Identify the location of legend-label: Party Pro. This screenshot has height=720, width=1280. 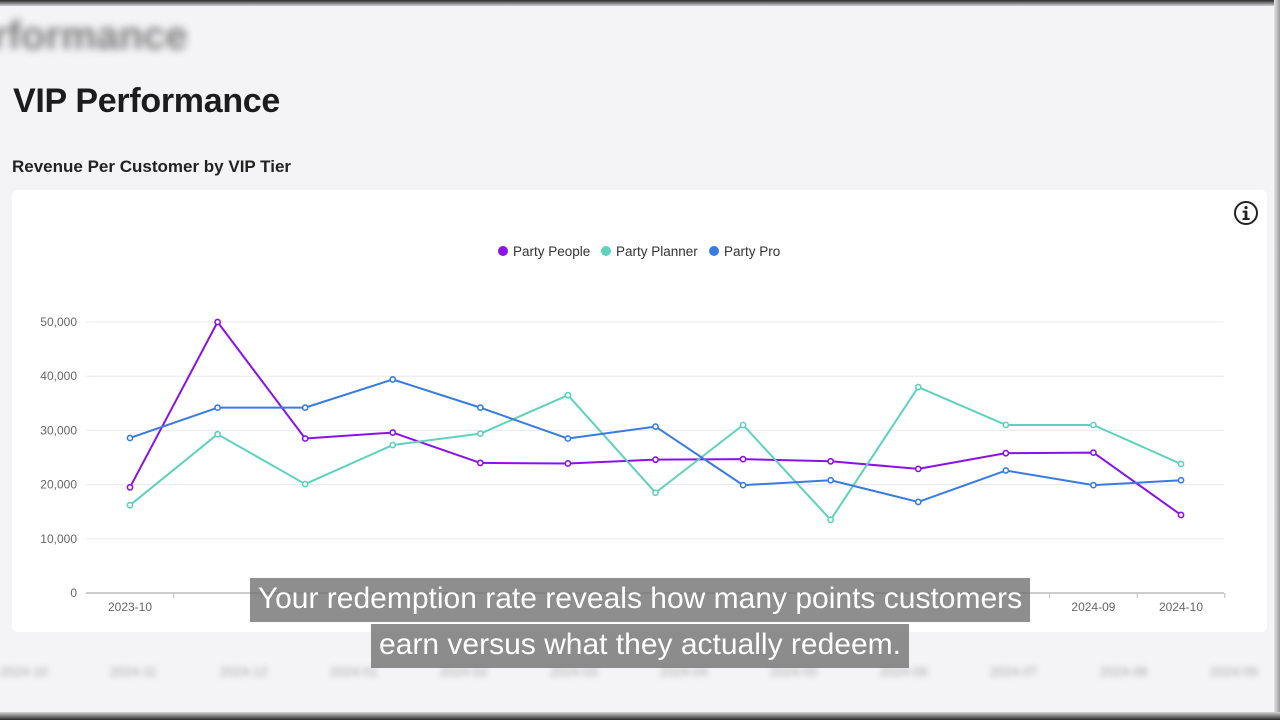
(752, 251).